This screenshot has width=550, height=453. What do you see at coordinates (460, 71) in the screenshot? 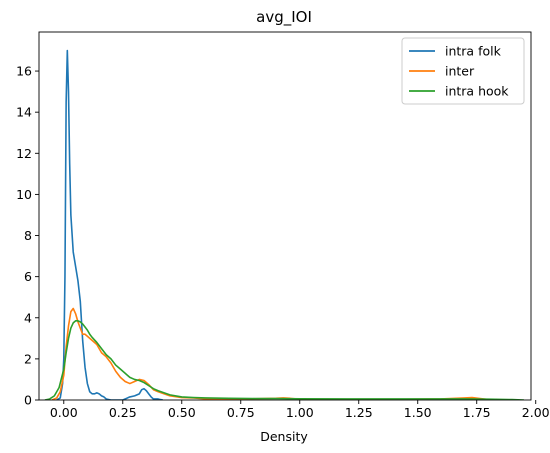
I see `legend-label: inter` at bounding box center [460, 71].